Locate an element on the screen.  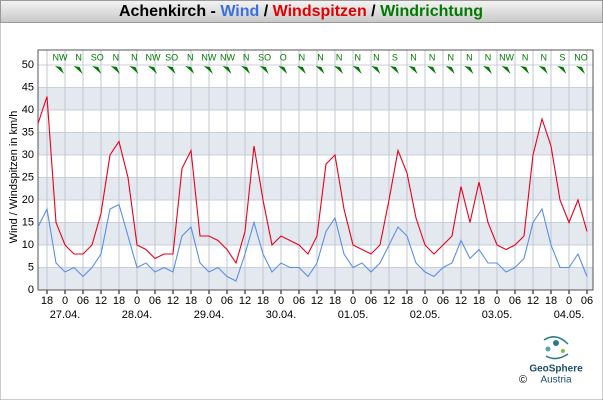
copyright: © is located at coordinates (523, 380).